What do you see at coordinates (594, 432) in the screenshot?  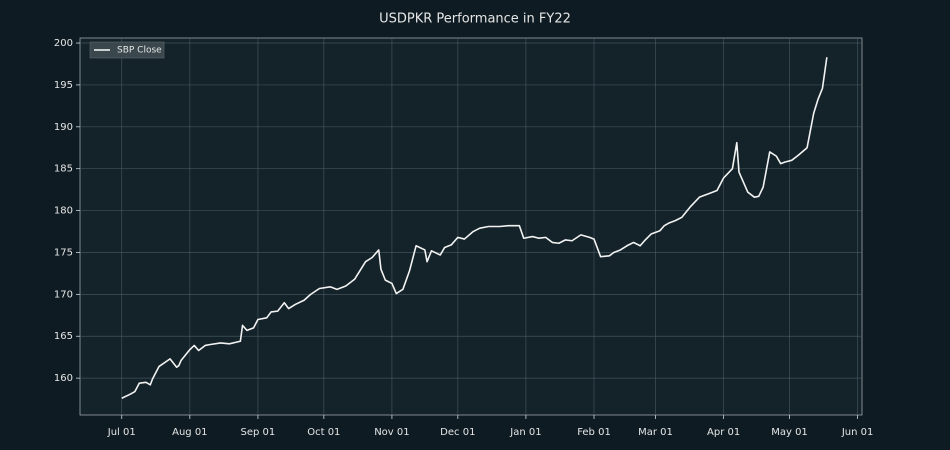 I see `x-tick-label: Feb 01` at bounding box center [594, 432].